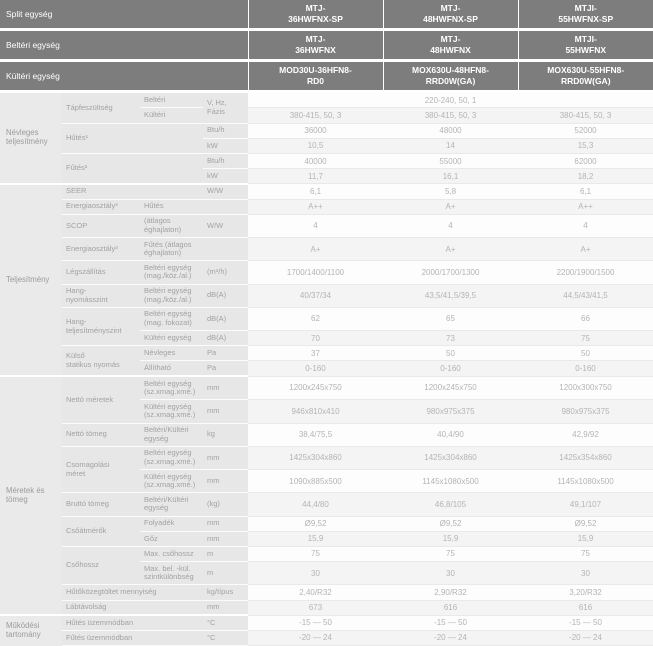 Image resolution: width=653 pixels, height=646 pixels. What do you see at coordinates (585, 353) in the screenshot?
I see `value-cell: 50` at bounding box center [585, 353].